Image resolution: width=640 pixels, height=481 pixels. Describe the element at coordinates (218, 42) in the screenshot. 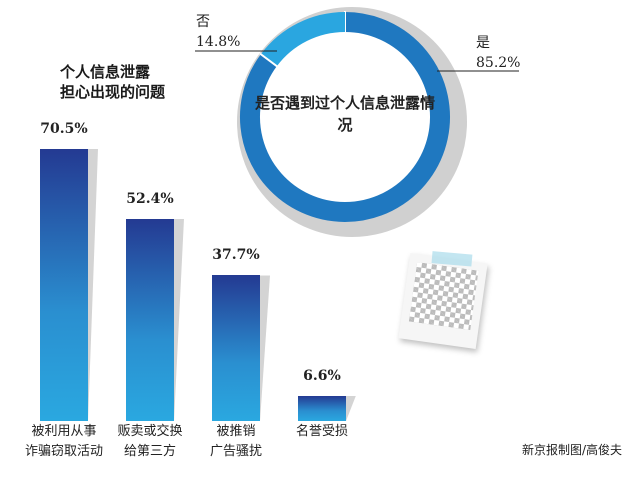

I see `pie-value-no: 14.8%` at that location.